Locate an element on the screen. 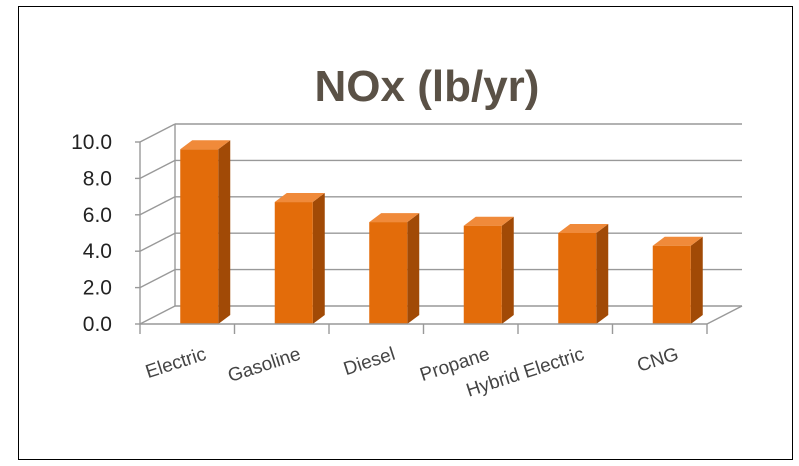 The image size is (799, 466). y-tick-label-4: 8.0 is located at coordinates (97, 178).